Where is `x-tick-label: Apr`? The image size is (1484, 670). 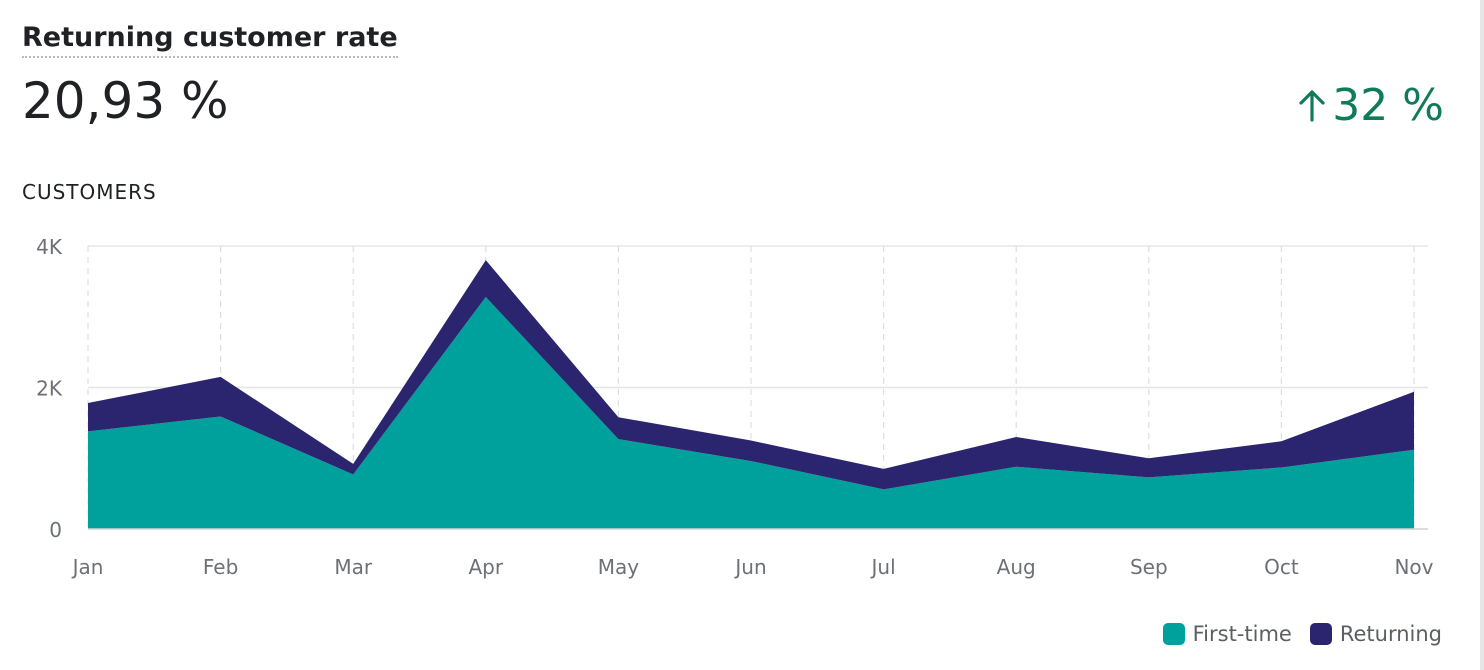
x-tick-label: Apr is located at coordinates (485, 567).